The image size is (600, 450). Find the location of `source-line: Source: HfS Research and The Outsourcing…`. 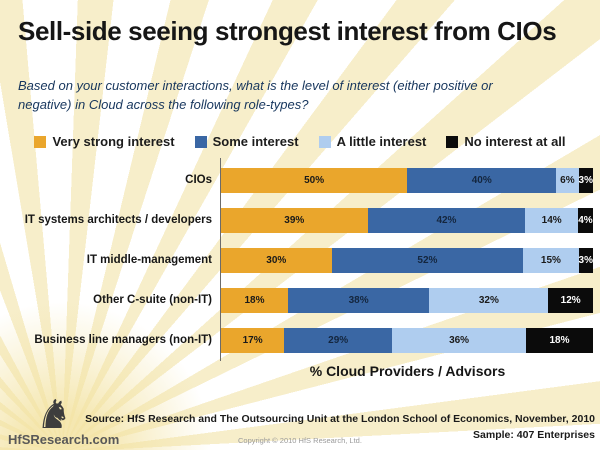

source-line: Source: HfS Research and The Outsourcing… is located at coordinates (340, 419).